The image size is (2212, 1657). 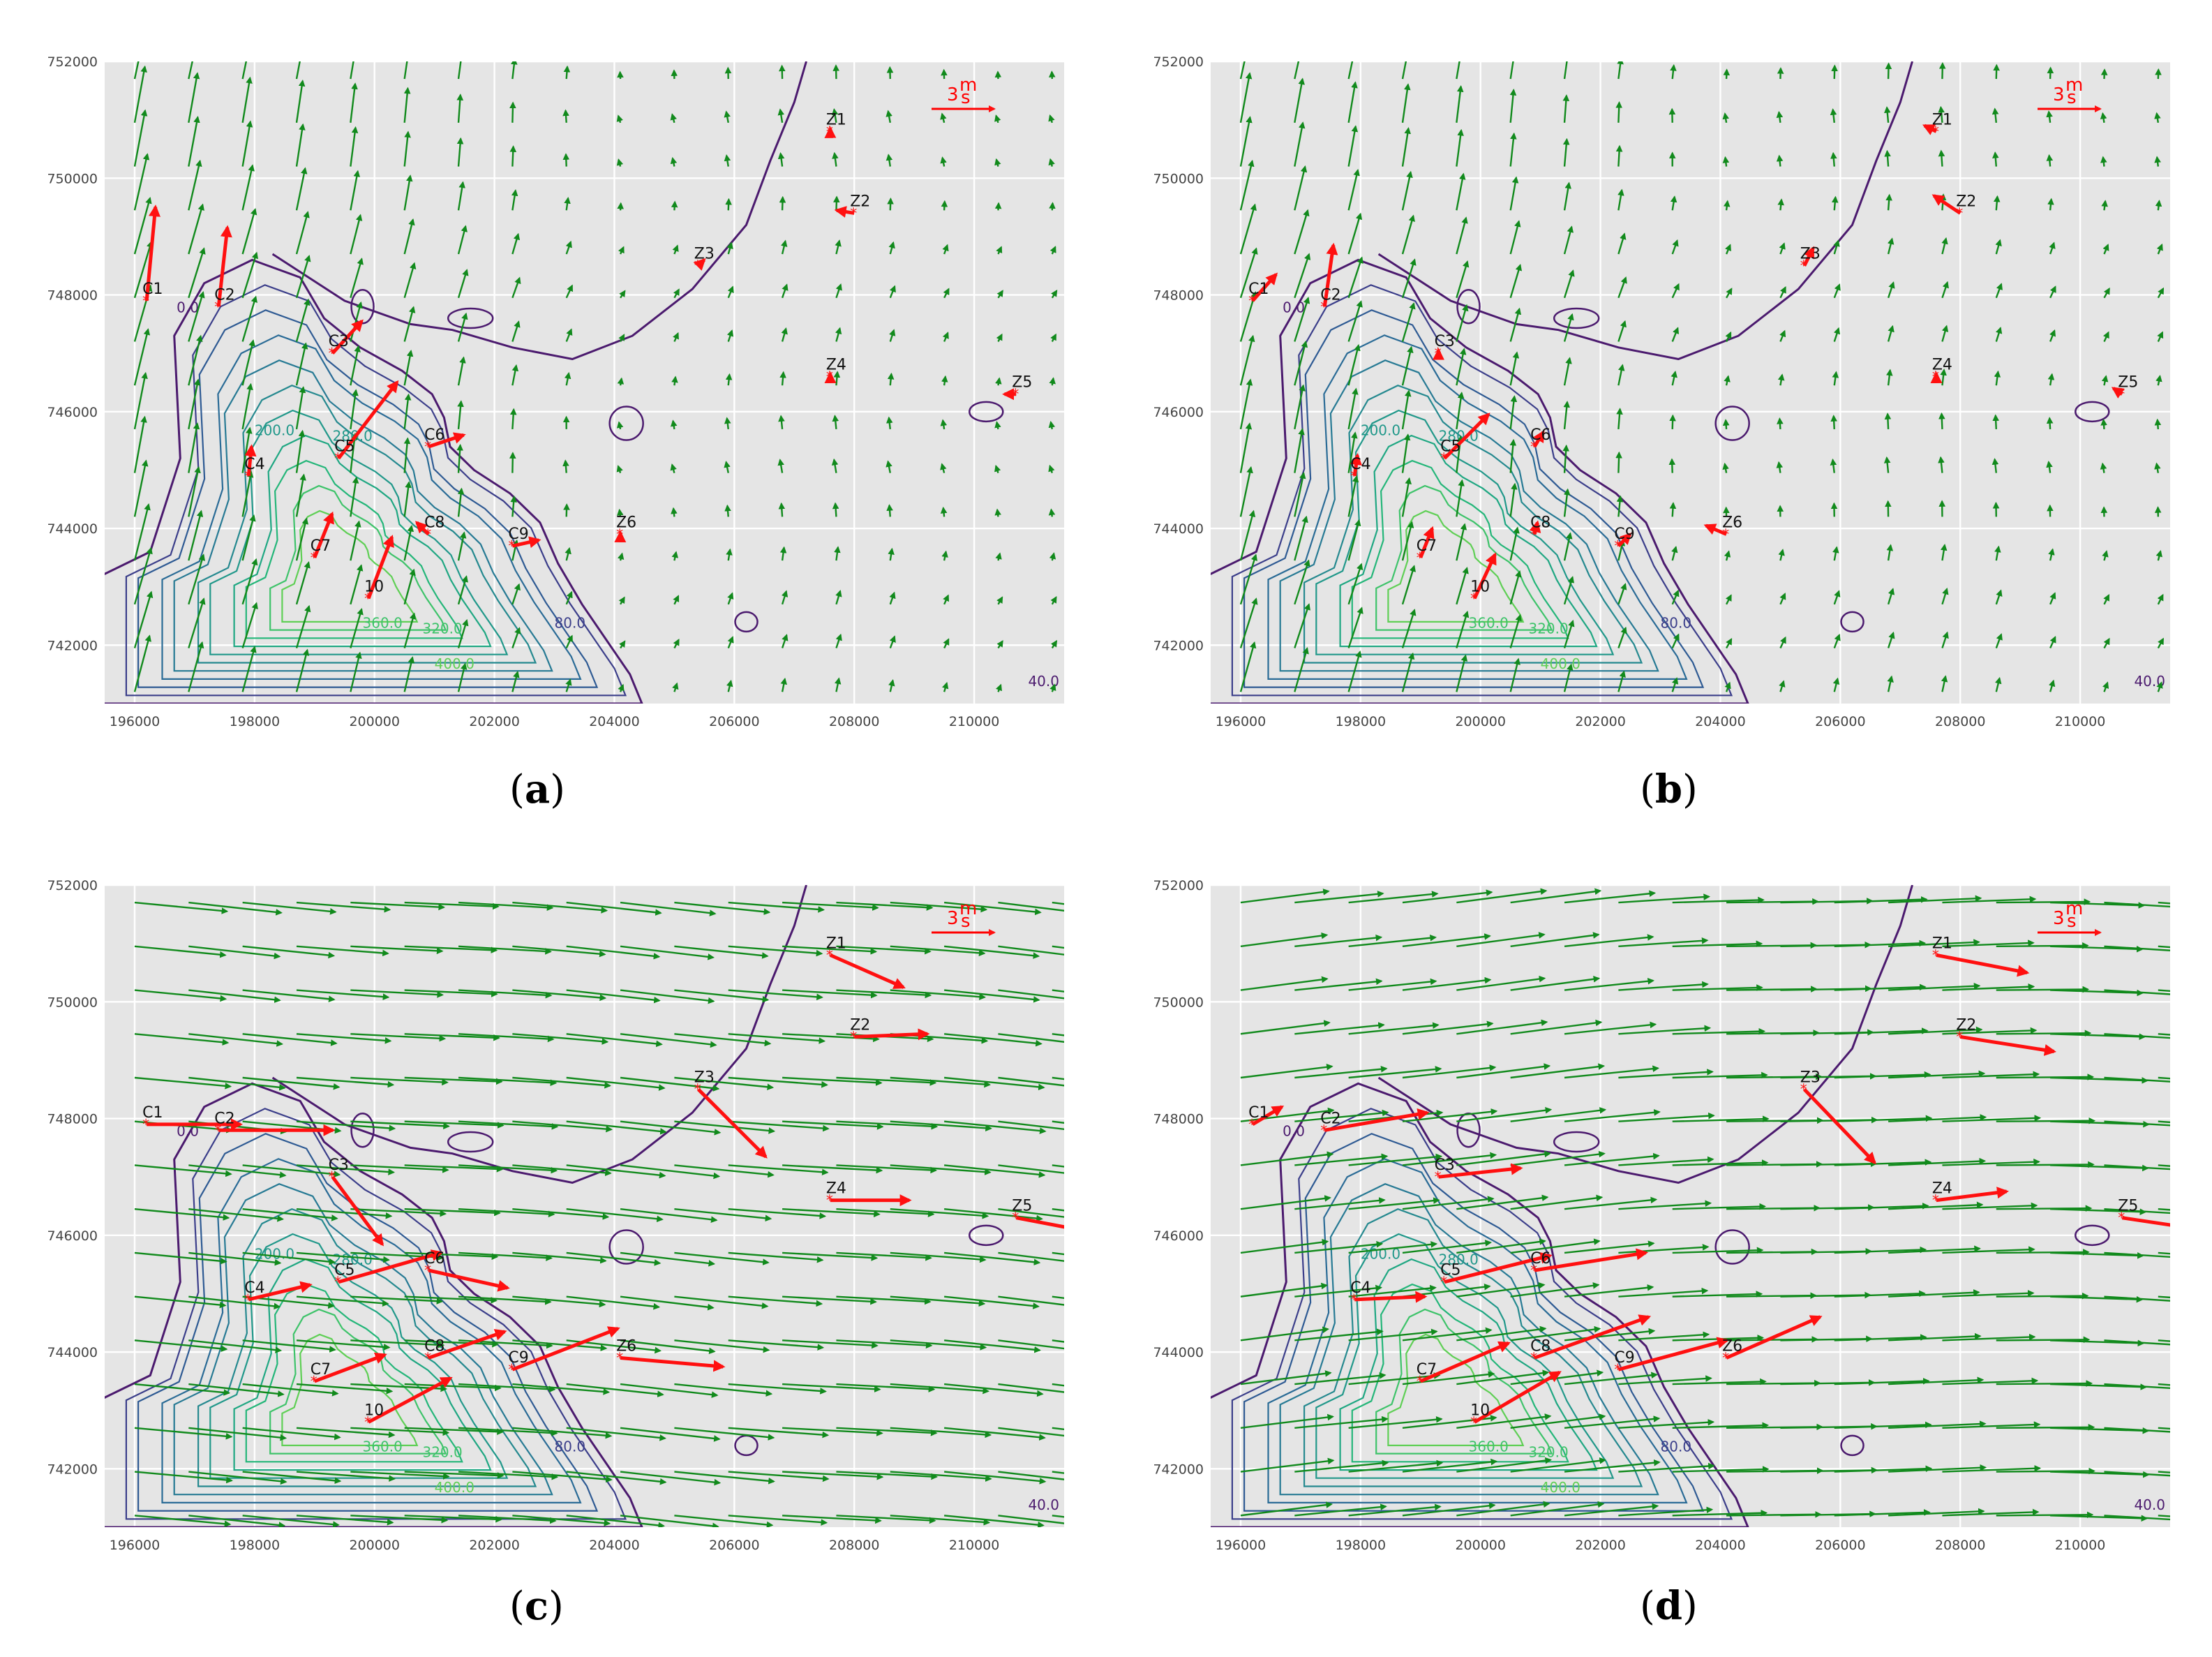 I want to click on station-label-Z2: Z2, so click(x=1966, y=1025).